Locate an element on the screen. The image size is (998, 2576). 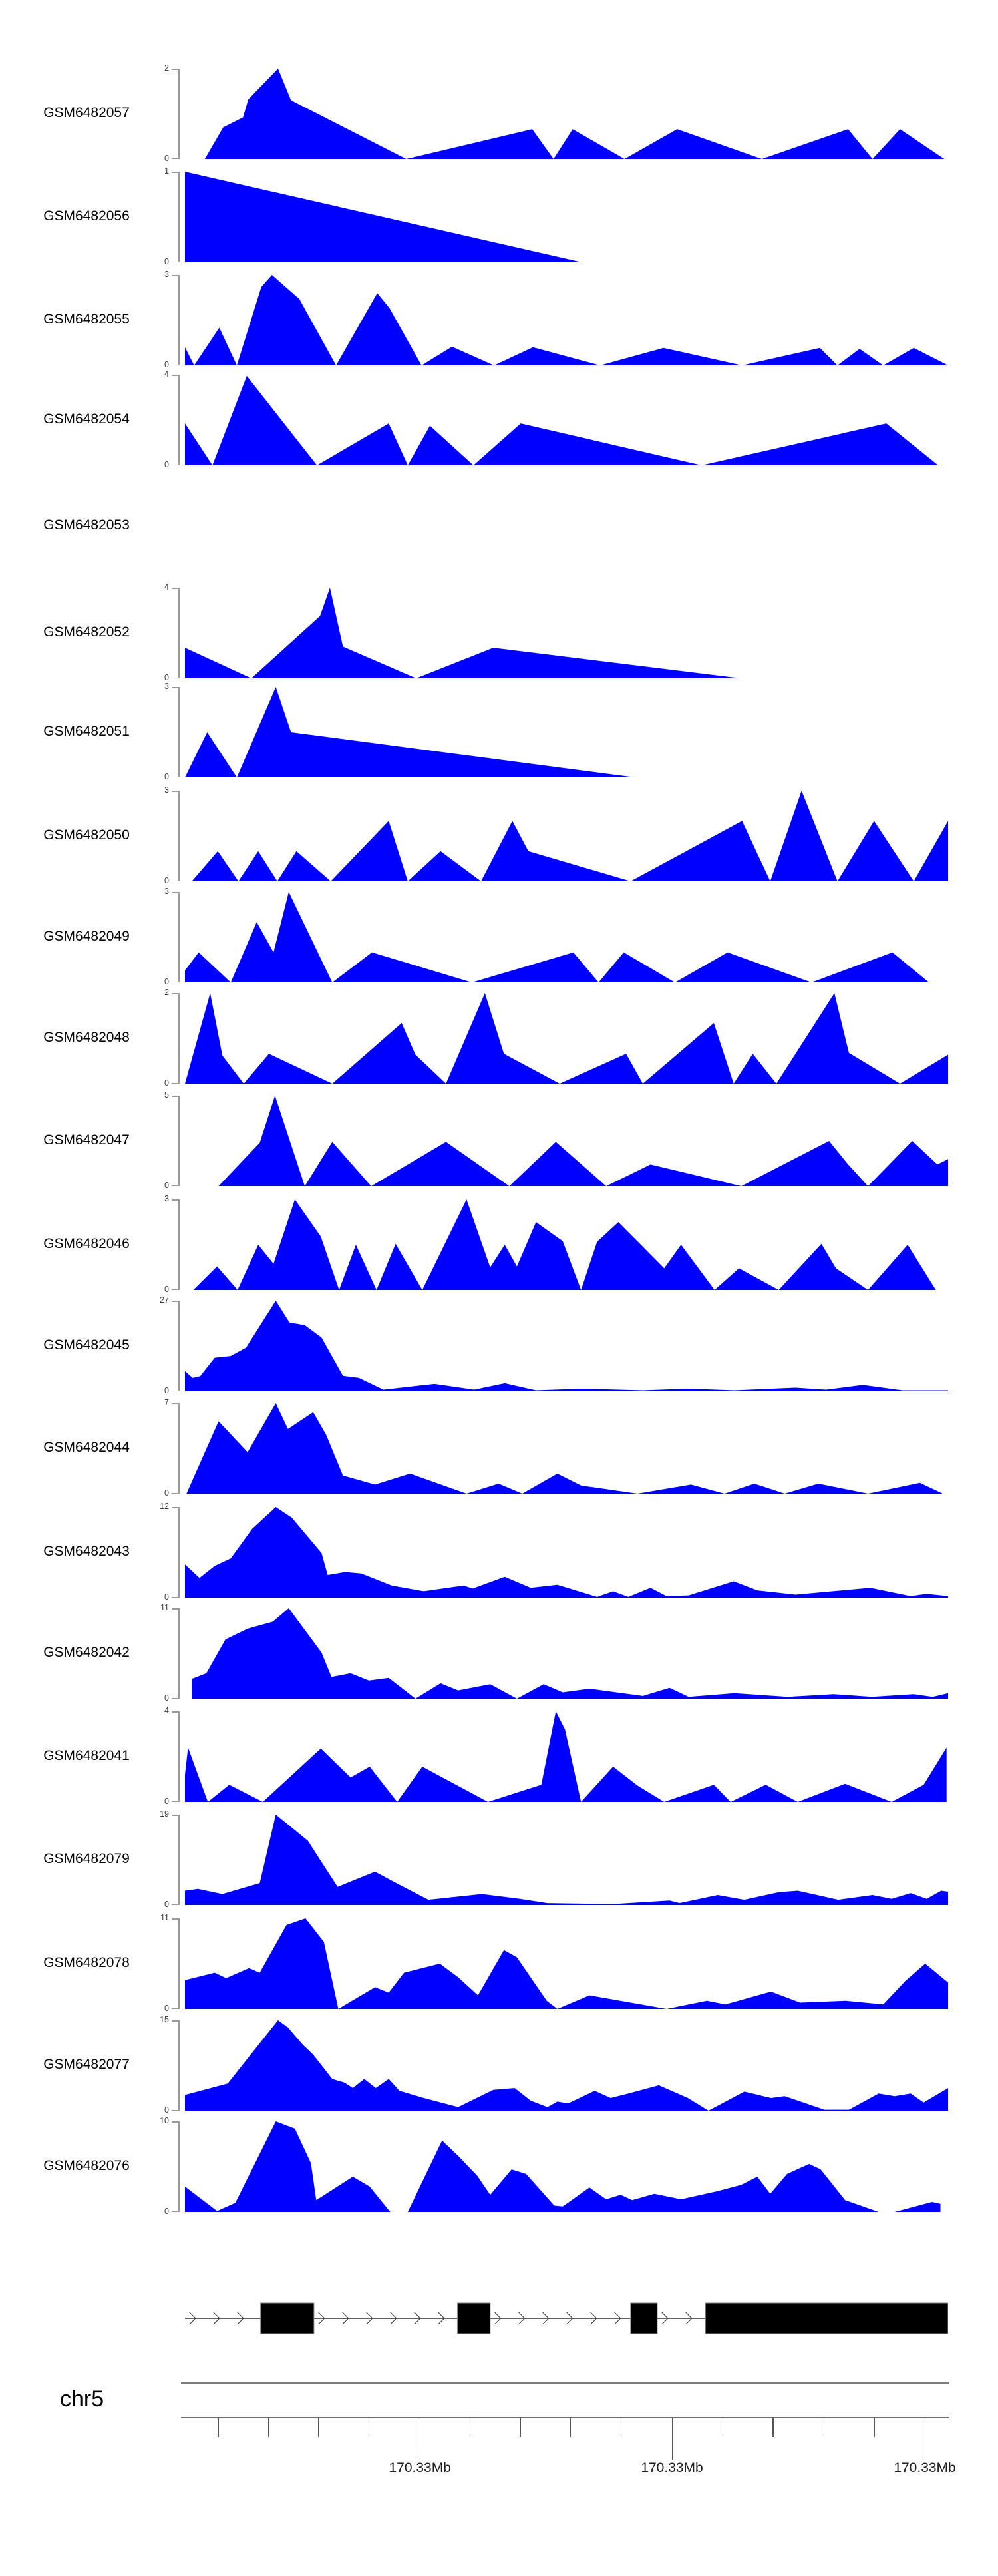
gene-model is located at coordinates (566, 2318).